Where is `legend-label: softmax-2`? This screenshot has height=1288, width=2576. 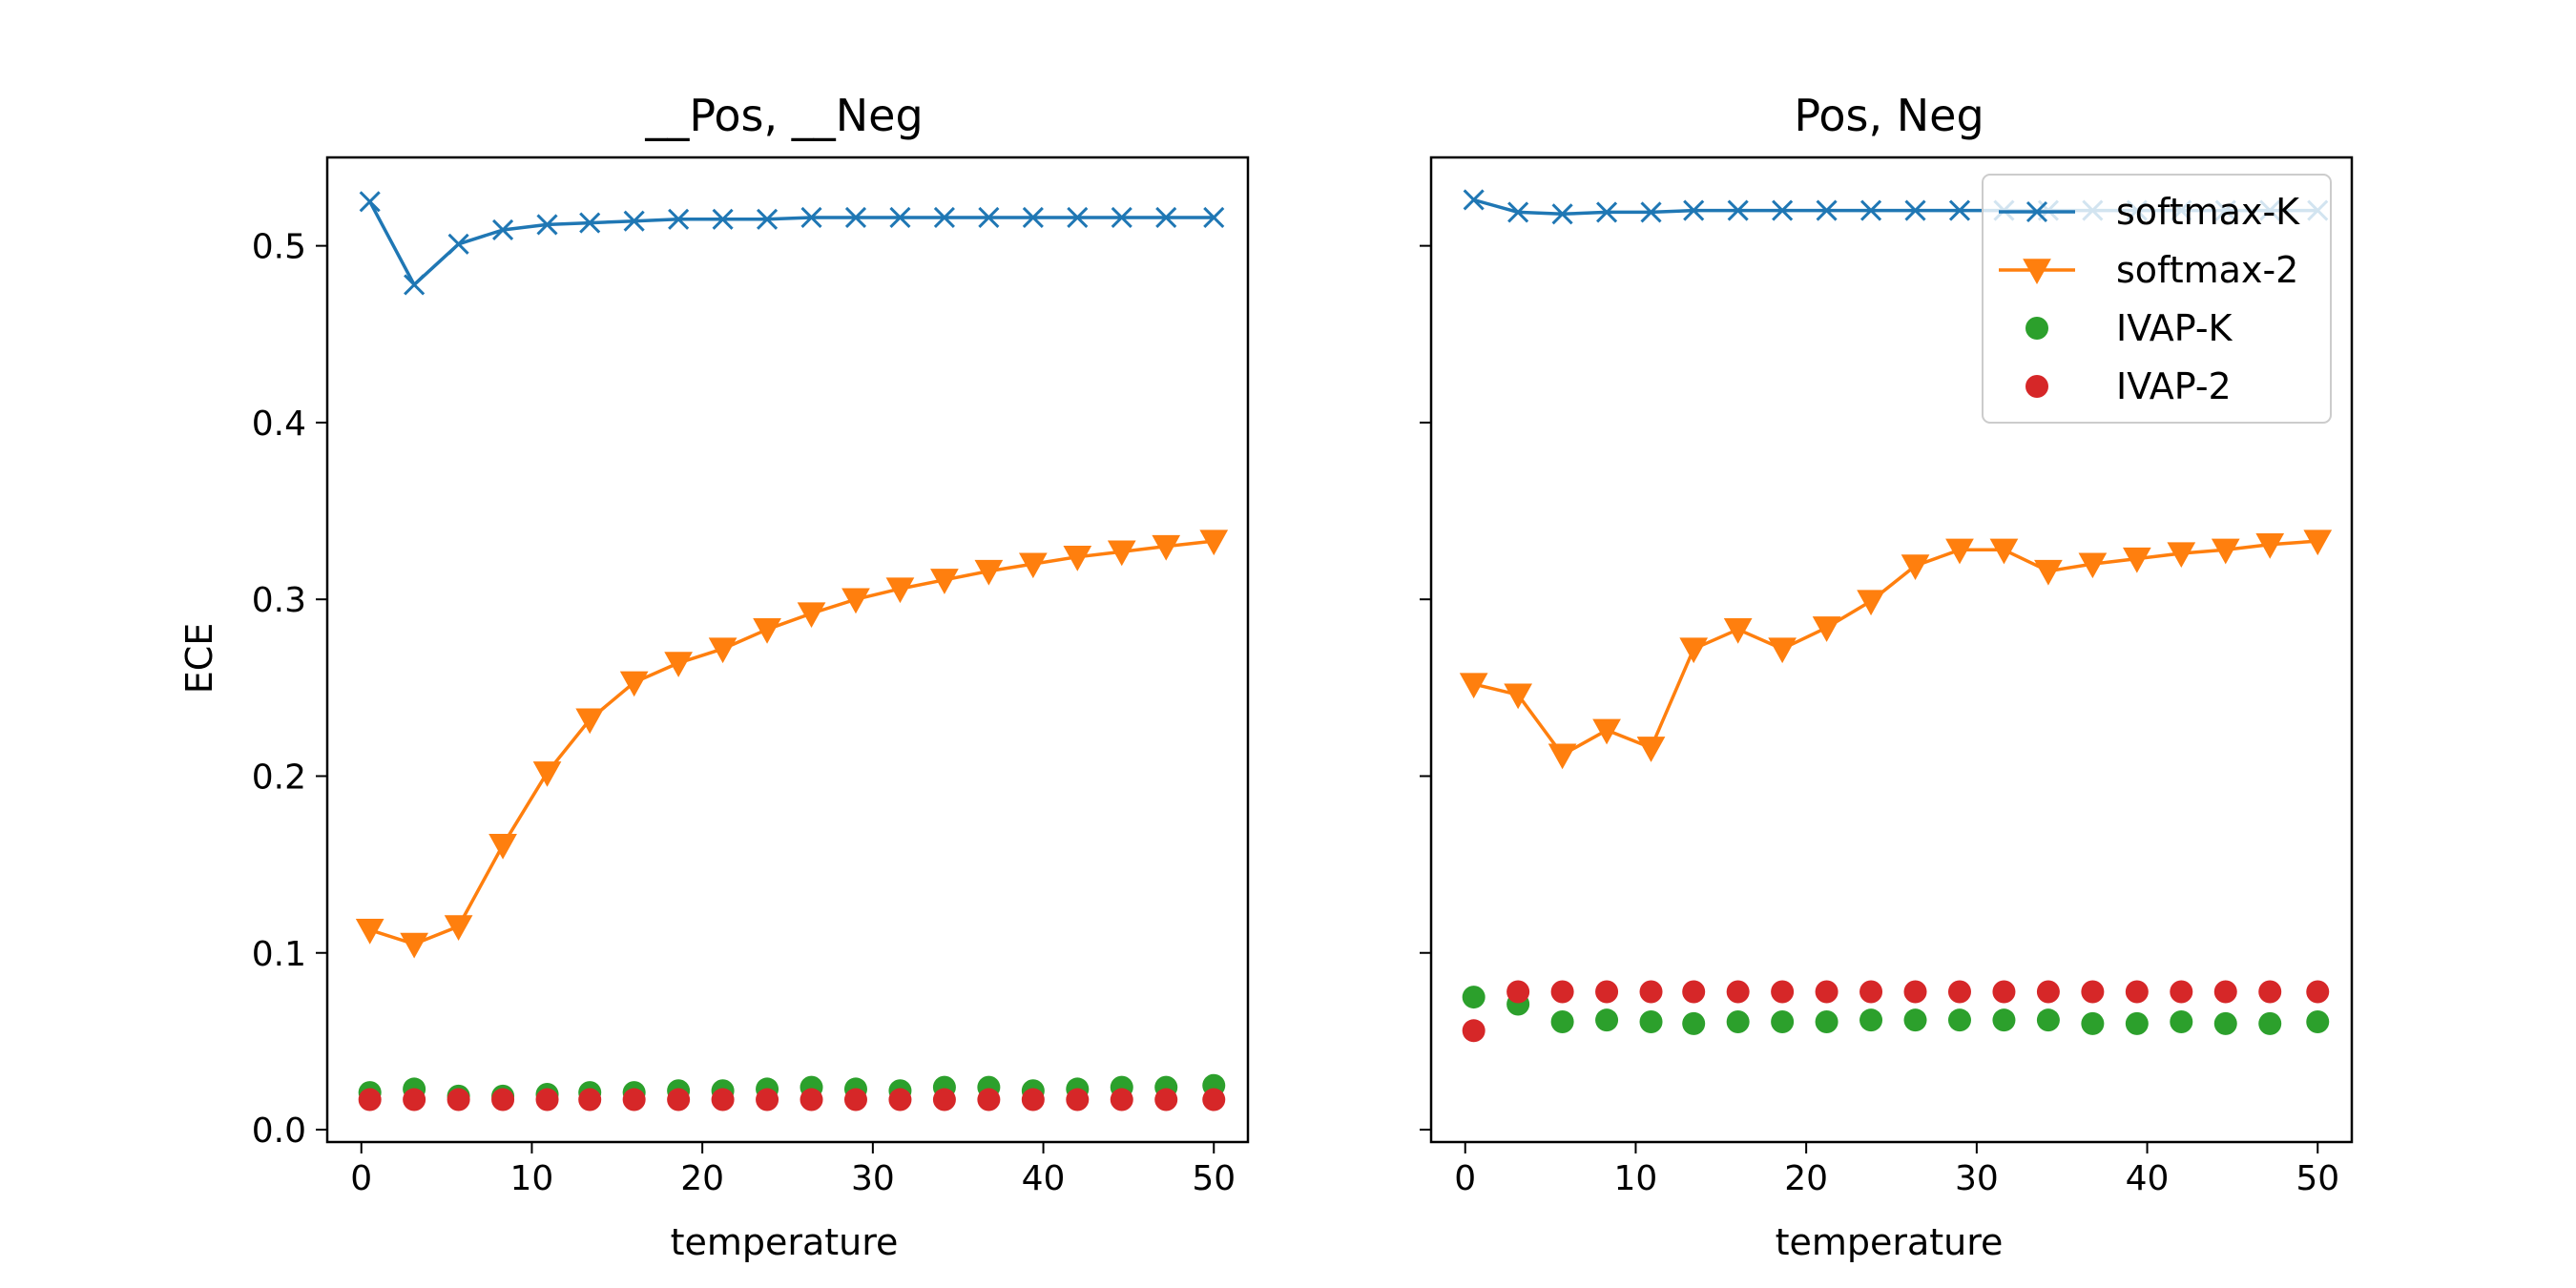
legend-label: softmax-2 is located at coordinates (2207, 270).